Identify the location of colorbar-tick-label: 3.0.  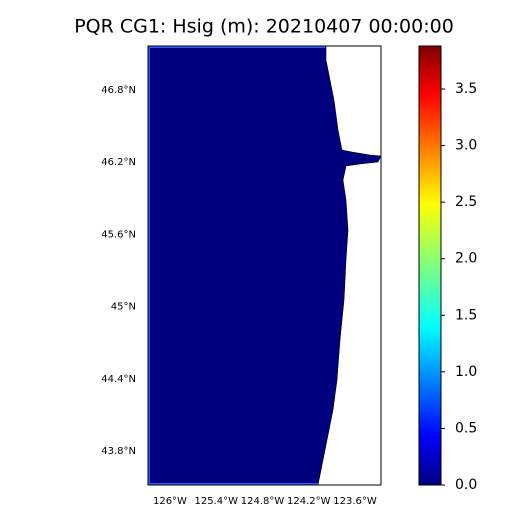
(466, 146).